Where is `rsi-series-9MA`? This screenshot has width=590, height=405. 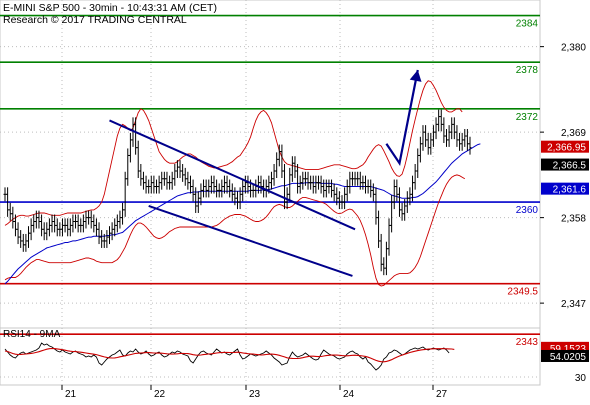 rsi-series-9MA is located at coordinates (229, 355).